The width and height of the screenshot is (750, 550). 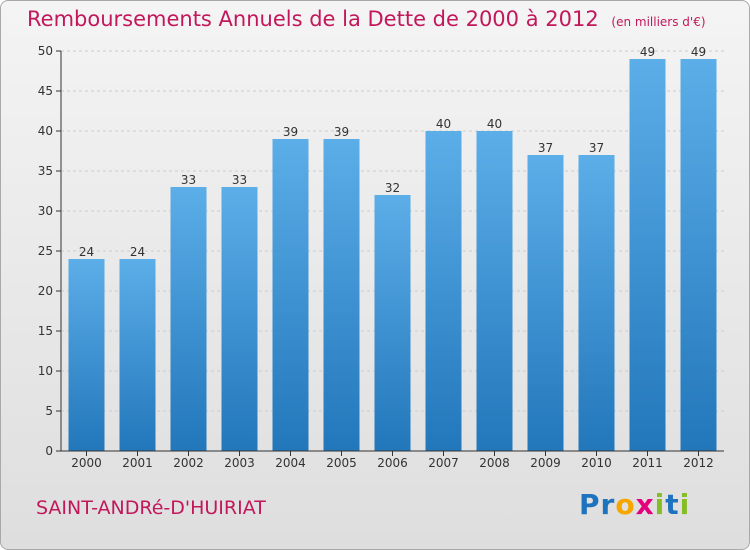 I want to click on bar-2005, so click(x=341, y=295).